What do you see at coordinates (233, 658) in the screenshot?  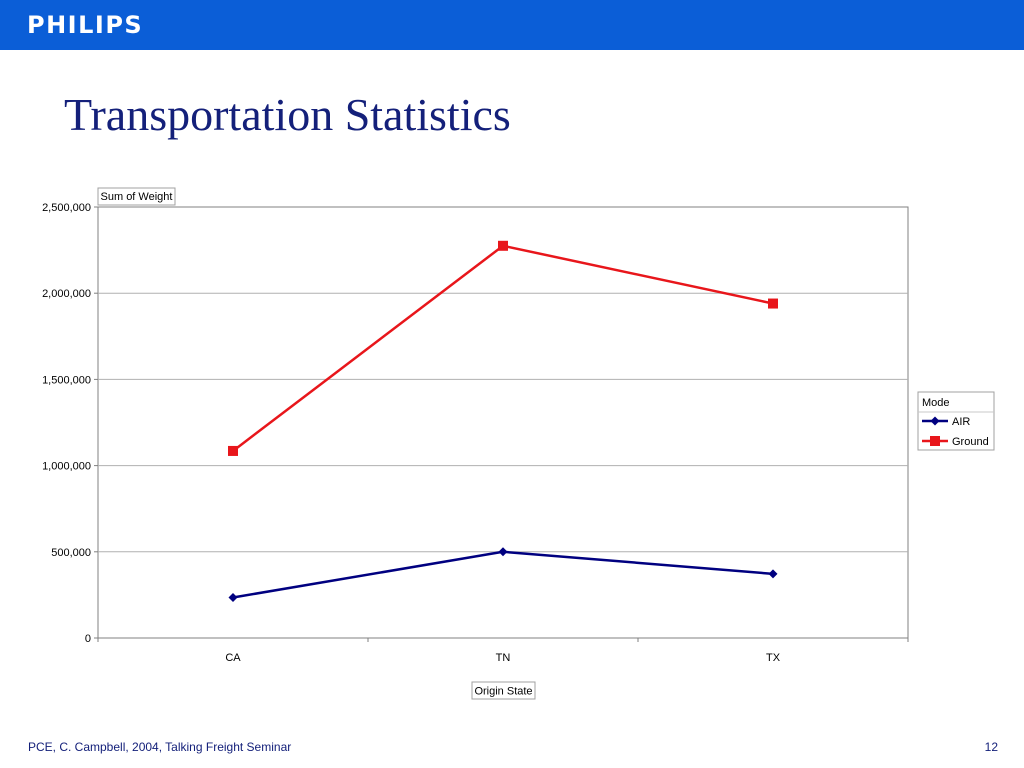 I see `x-tick-label: CA` at bounding box center [233, 658].